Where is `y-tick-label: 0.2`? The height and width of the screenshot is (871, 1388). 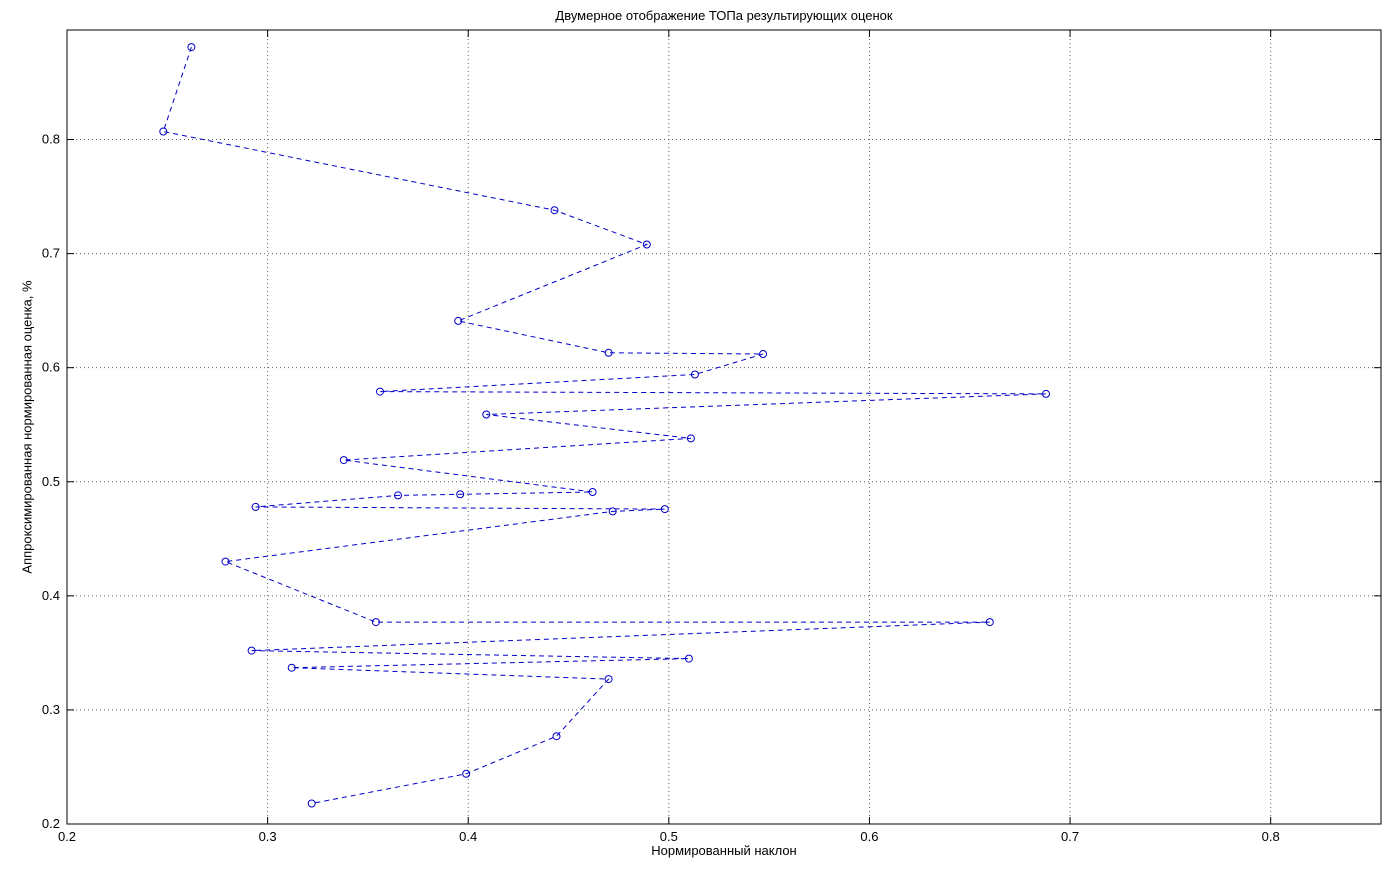 y-tick-label: 0.2 is located at coordinates (51, 823).